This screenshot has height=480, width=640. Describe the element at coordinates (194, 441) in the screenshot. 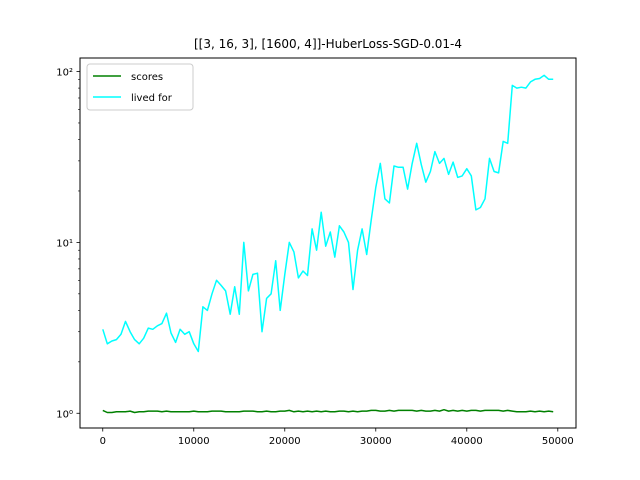

I see `x-tick-label: 10000` at that location.